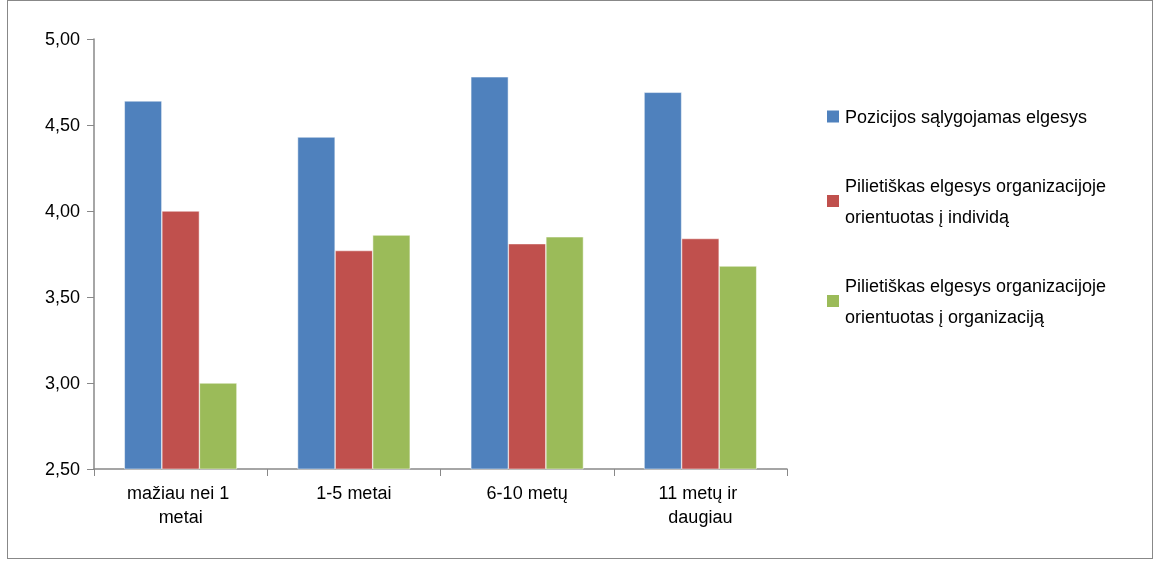 The width and height of the screenshot is (1155, 561). I want to click on legend-label: Pozicijos sąlygojamas elgesys, so click(966, 116).